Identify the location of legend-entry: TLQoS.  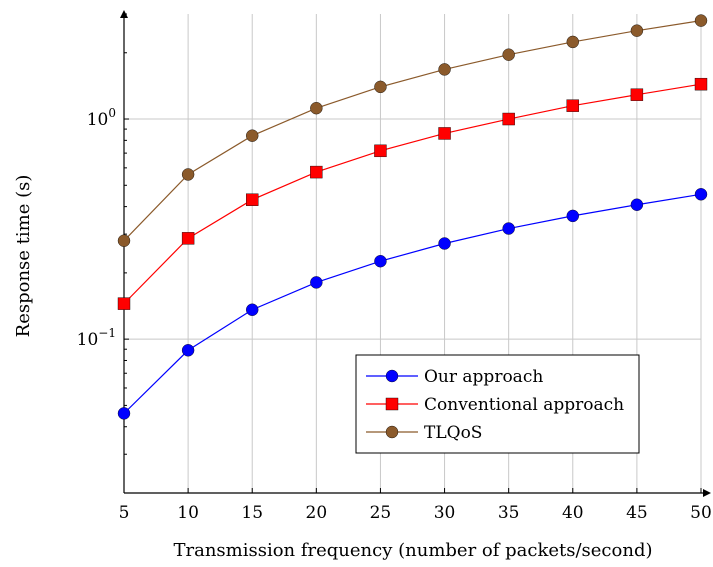
(424, 433).